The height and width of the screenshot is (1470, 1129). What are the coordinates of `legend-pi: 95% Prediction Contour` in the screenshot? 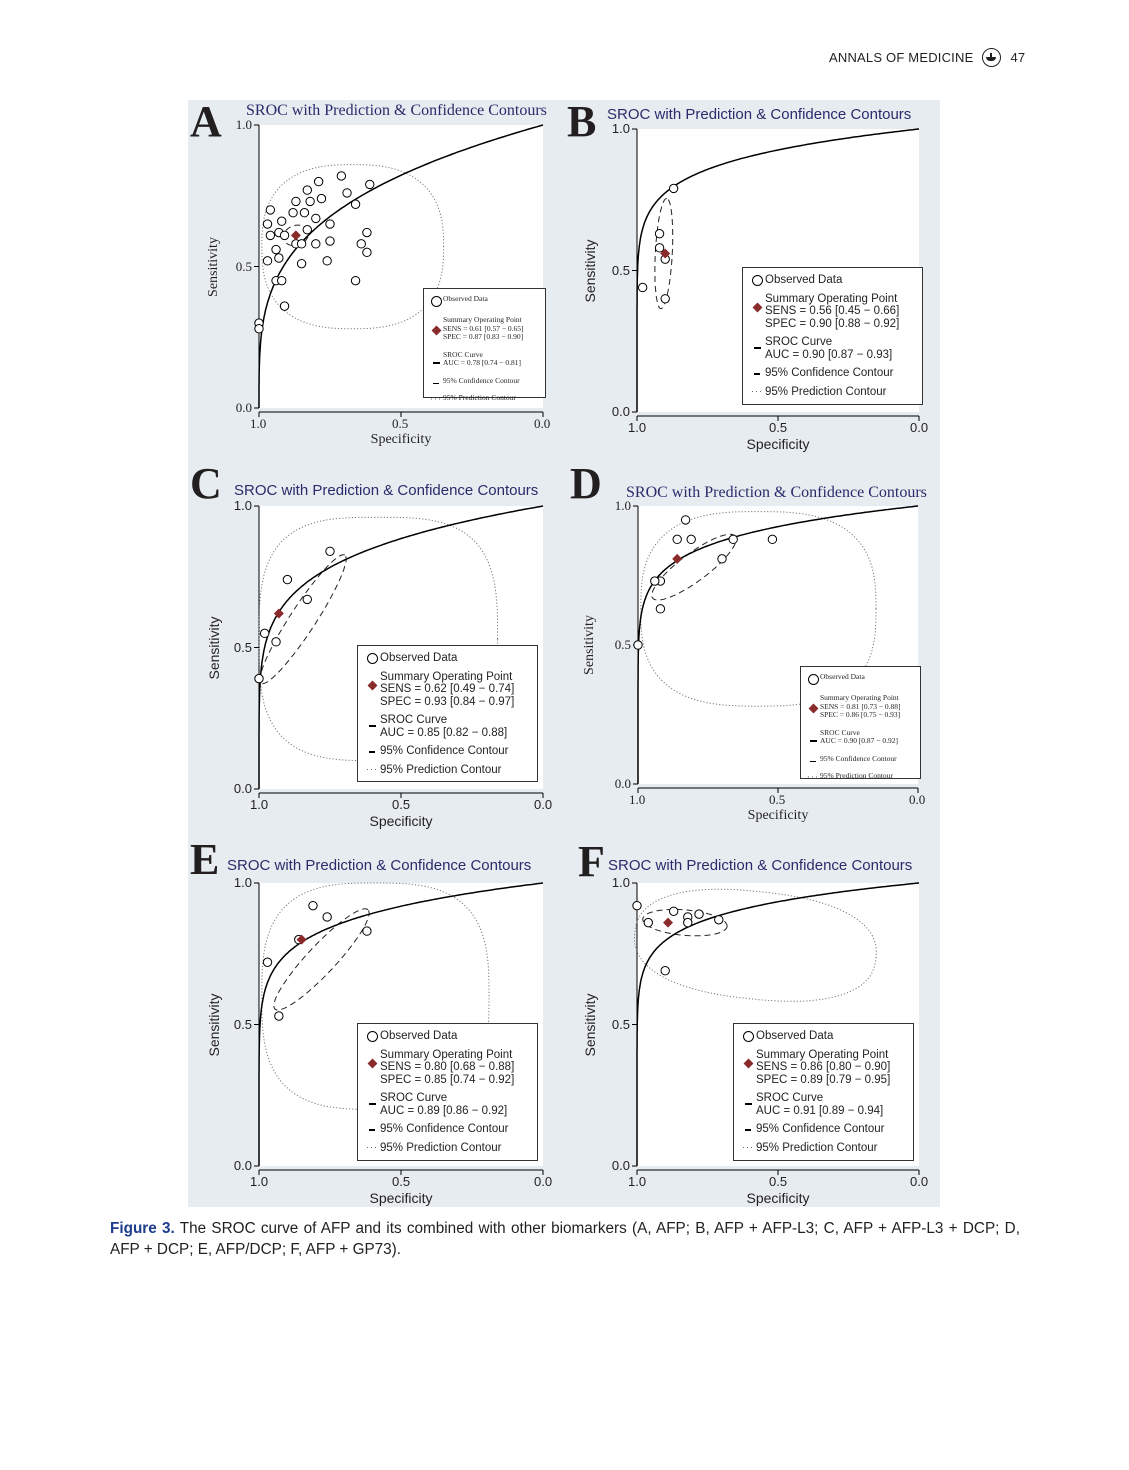 It's located at (826, 391).